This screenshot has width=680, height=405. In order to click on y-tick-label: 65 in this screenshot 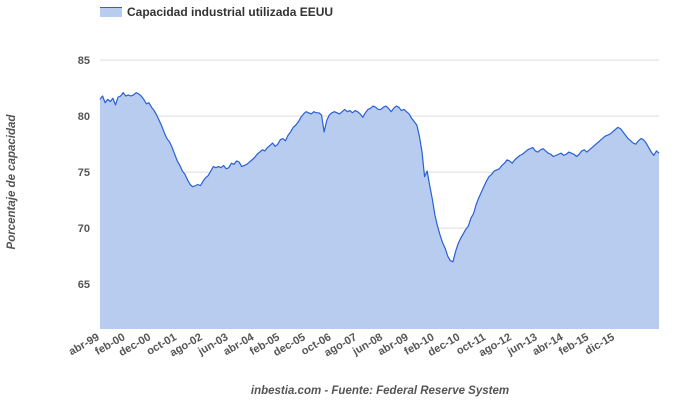, I will do `click(84, 285)`.